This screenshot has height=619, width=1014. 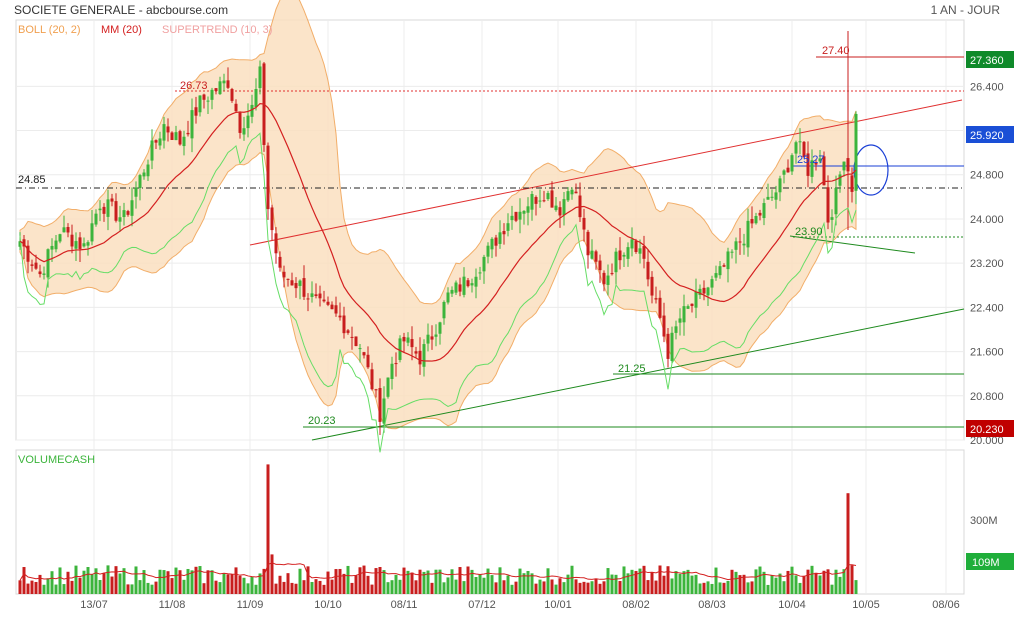 What do you see at coordinates (322, 421) in the screenshot?
I see `marker-20-23: 20.23` at bounding box center [322, 421].